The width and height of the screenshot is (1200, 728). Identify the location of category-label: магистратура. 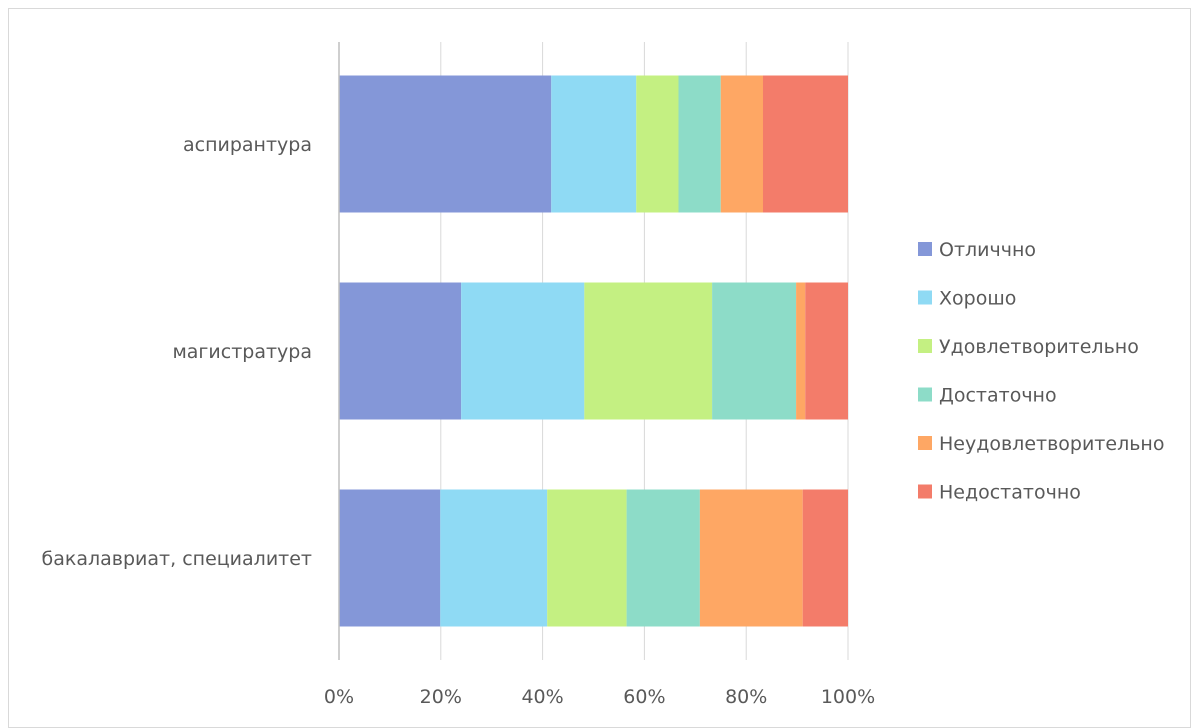
(242, 352).